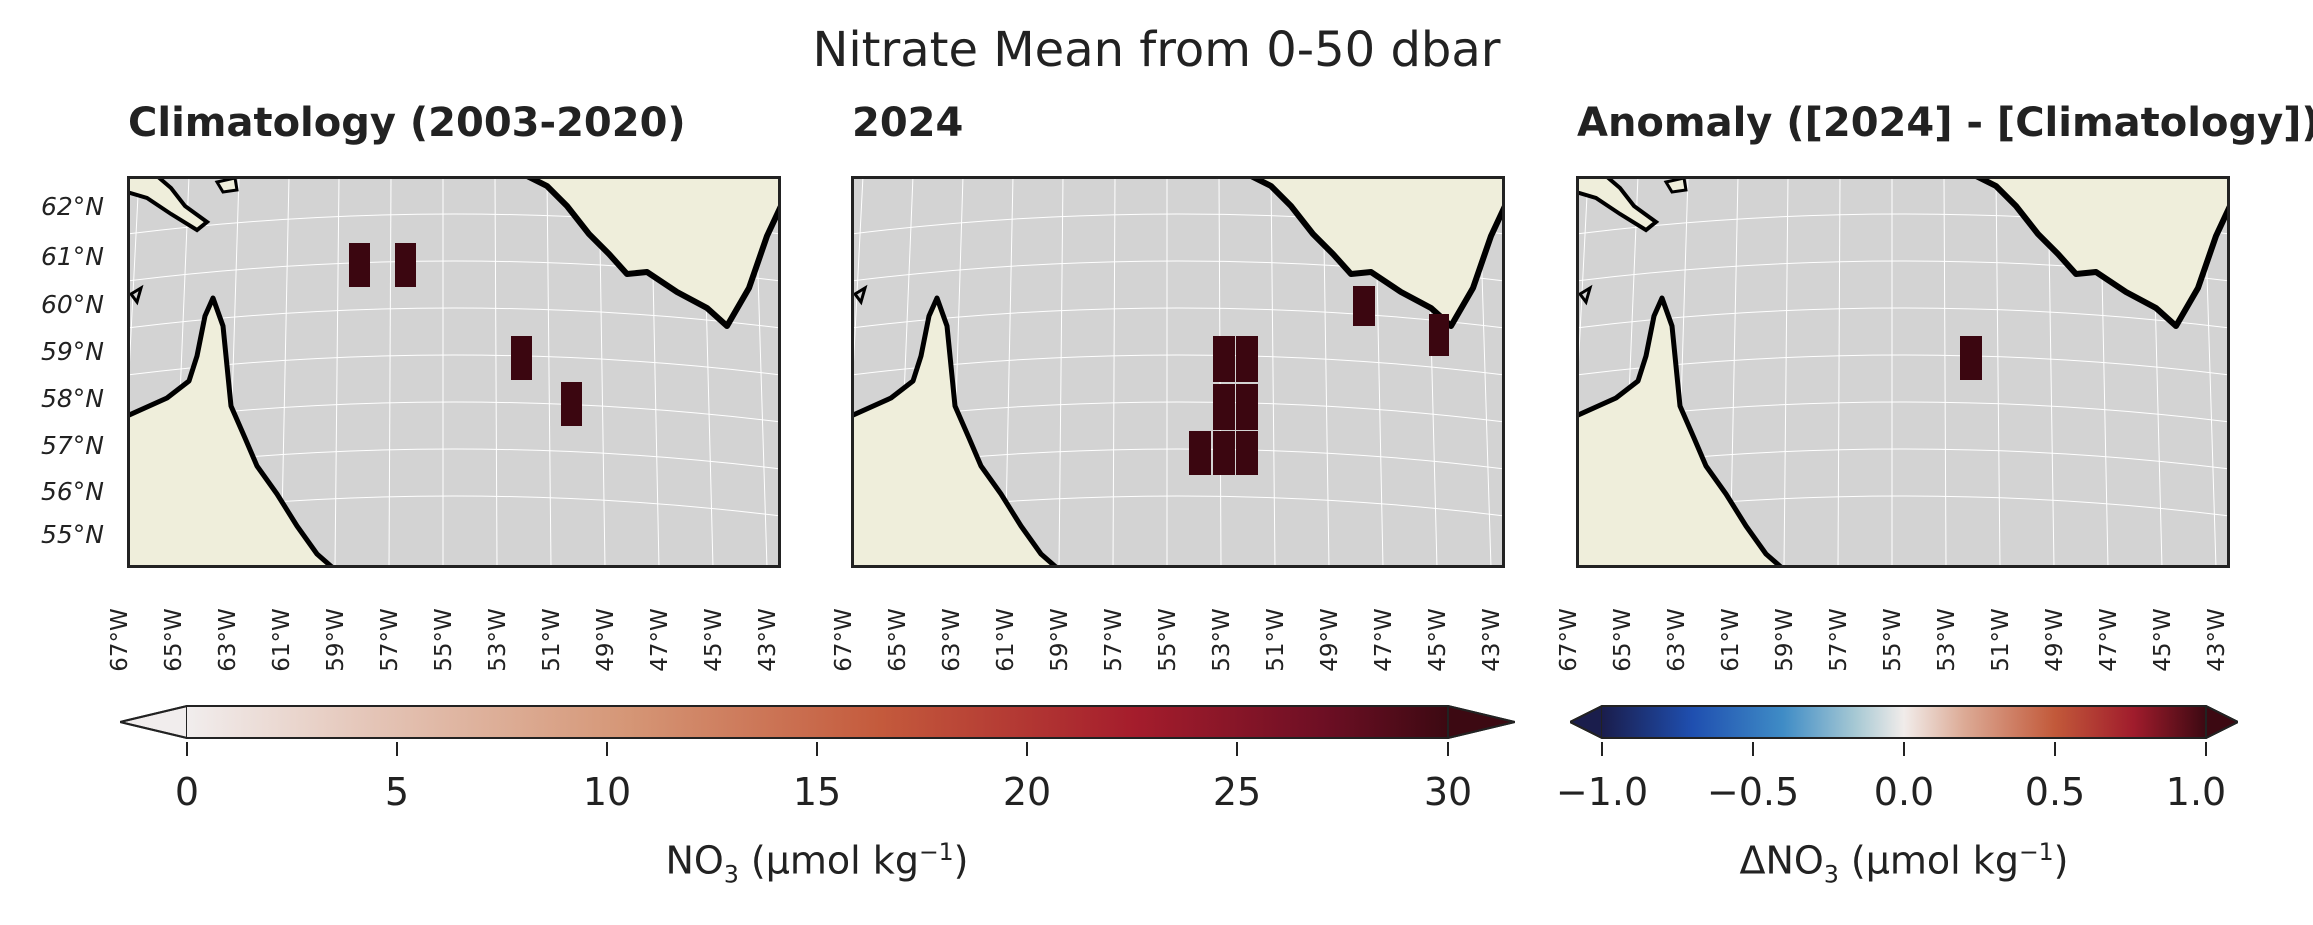 The image size is (2313, 925). What do you see at coordinates (72, 304) in the screenshot?
I see `lat-label: 60°N` at bounding box center [72, 304].